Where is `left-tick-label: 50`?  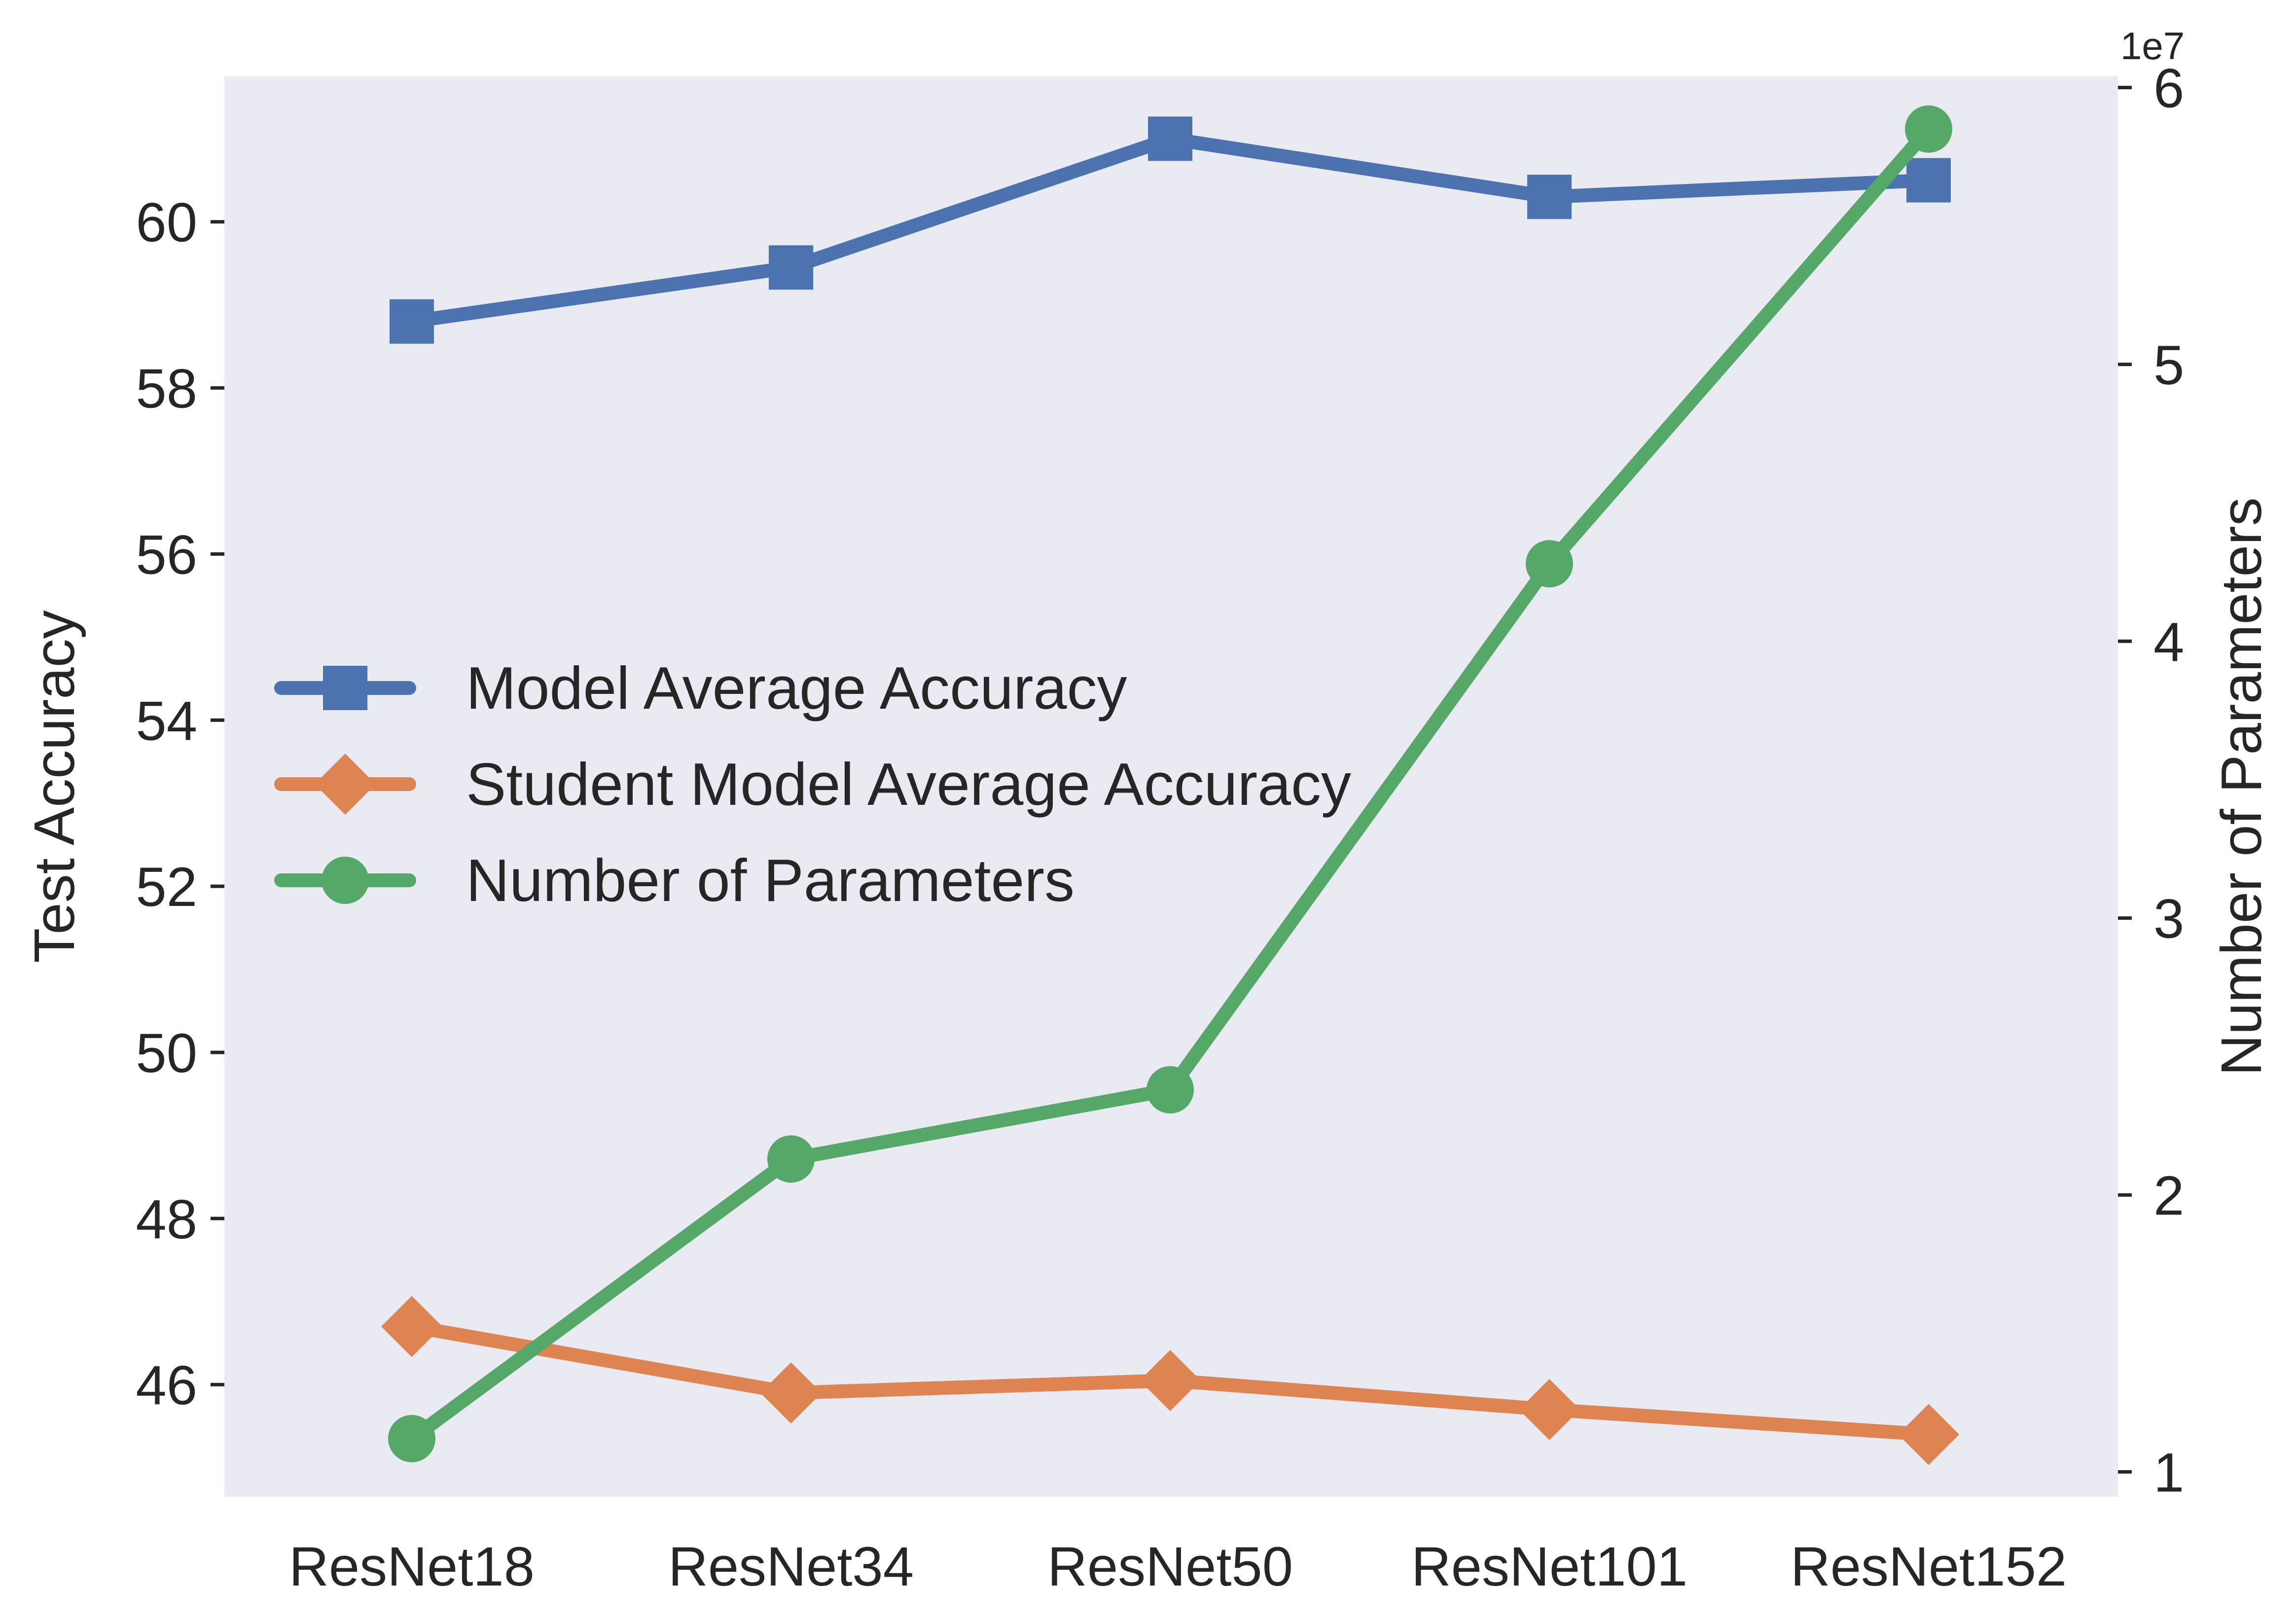 left-tick-label: 50 is located at coordinates (166, 1053).